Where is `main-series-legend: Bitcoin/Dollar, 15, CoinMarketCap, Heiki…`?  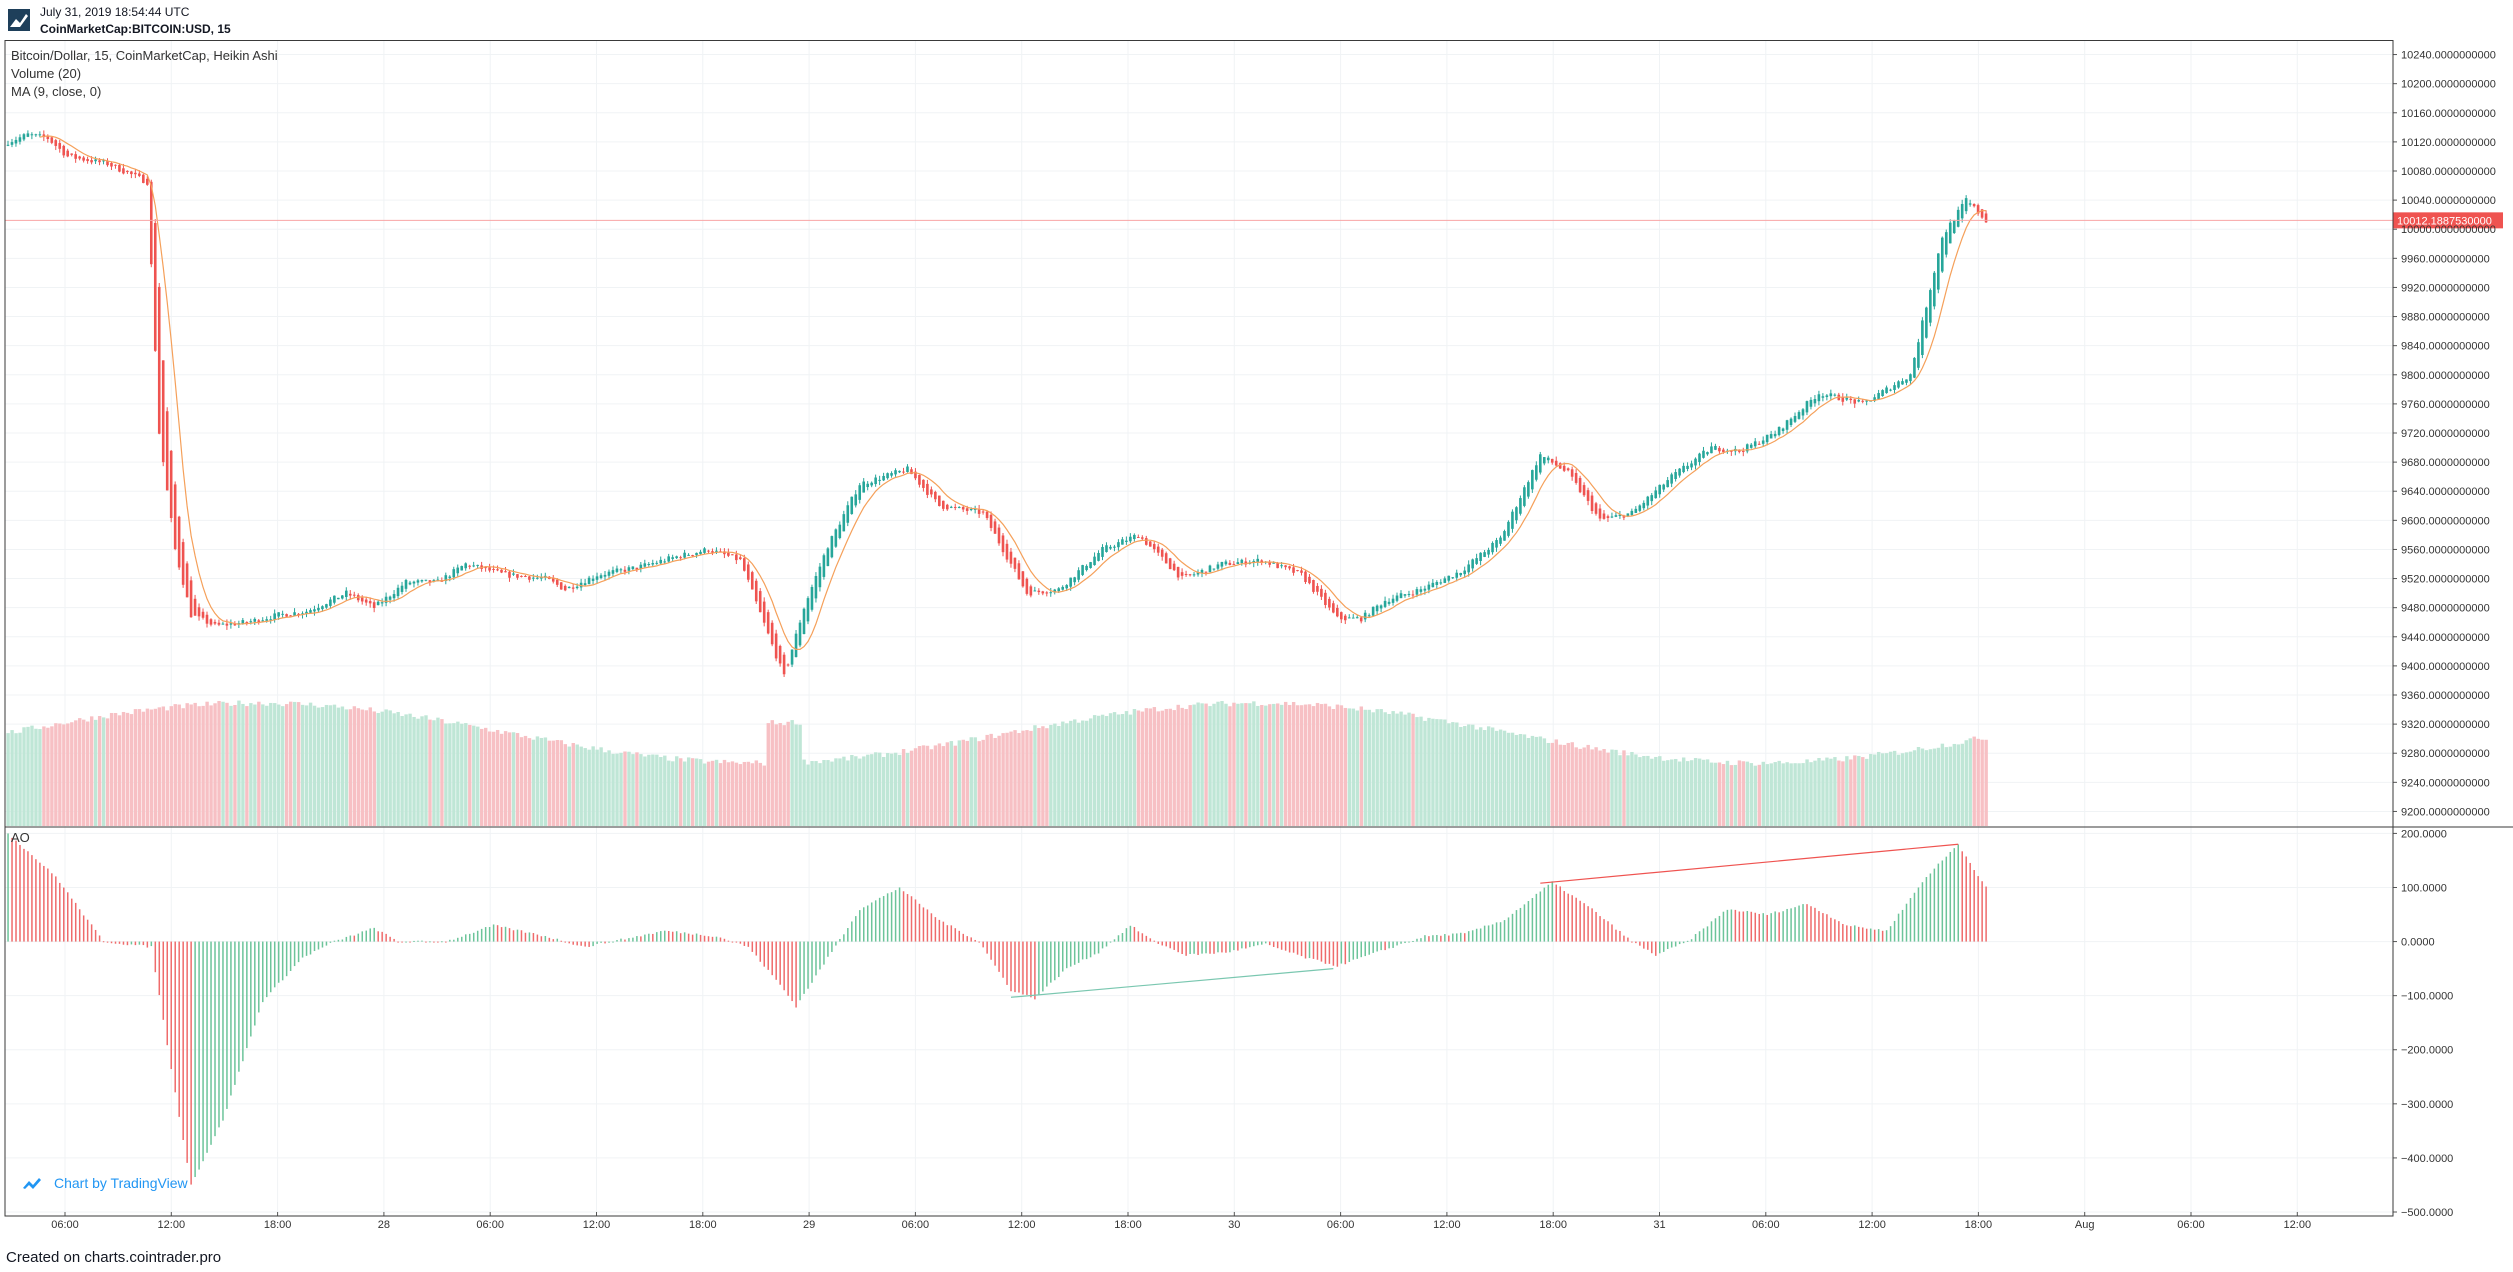
main-series-legend: Bitcoin/Dollar, 15, CoinMarketCap, Heiki… is located at coordinates (144, 55).